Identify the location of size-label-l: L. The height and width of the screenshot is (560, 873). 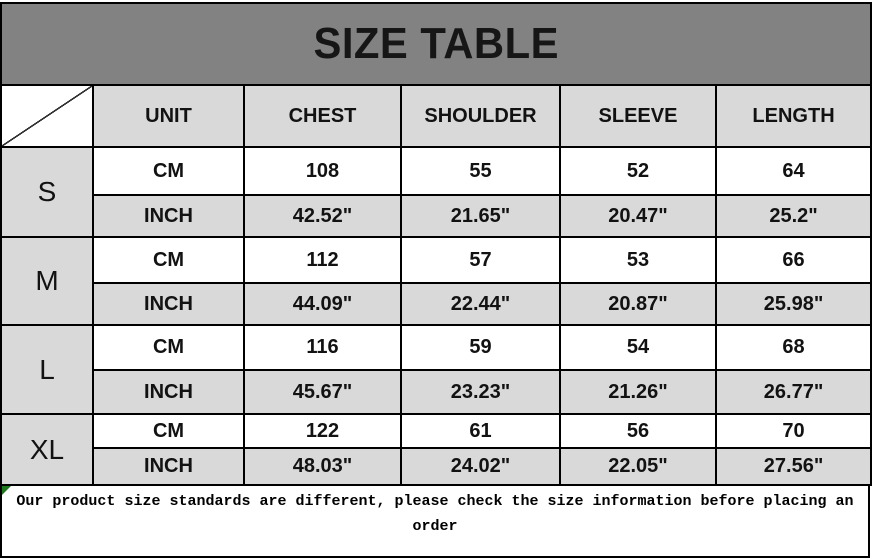
(47, 369).